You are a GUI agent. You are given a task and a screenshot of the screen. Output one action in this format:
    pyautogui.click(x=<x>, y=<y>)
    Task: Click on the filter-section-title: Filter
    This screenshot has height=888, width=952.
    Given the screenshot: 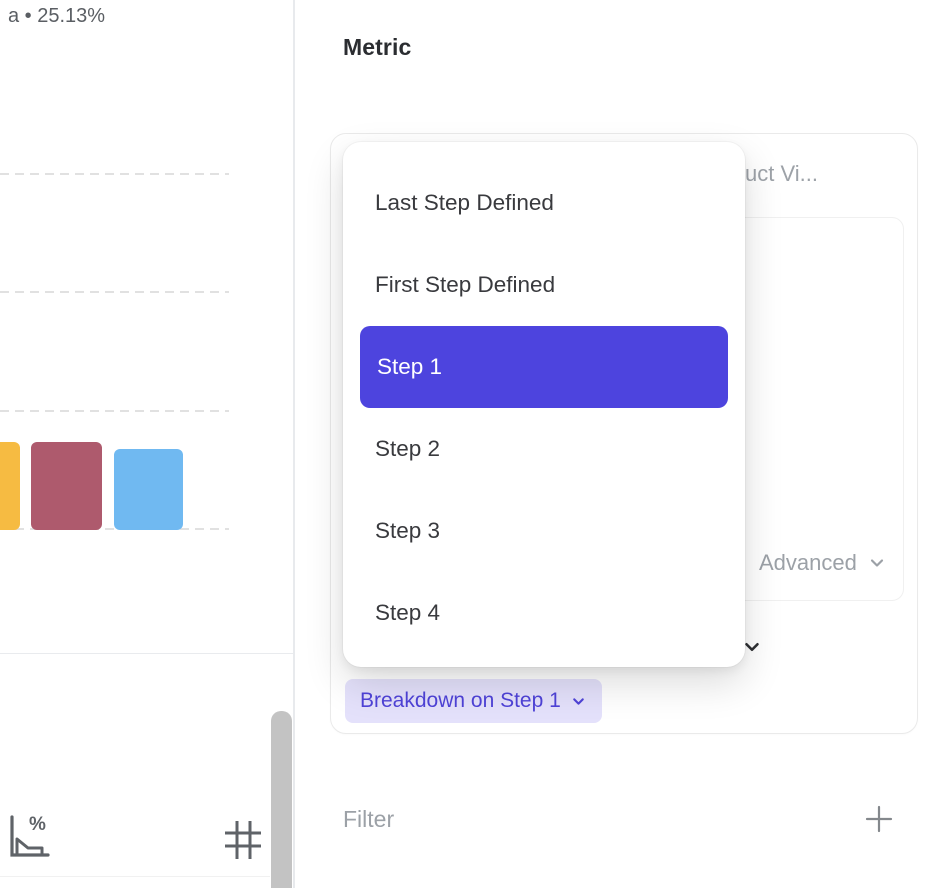 What is the action you would take?
    pyautogui.click(x=369, y=818)
    